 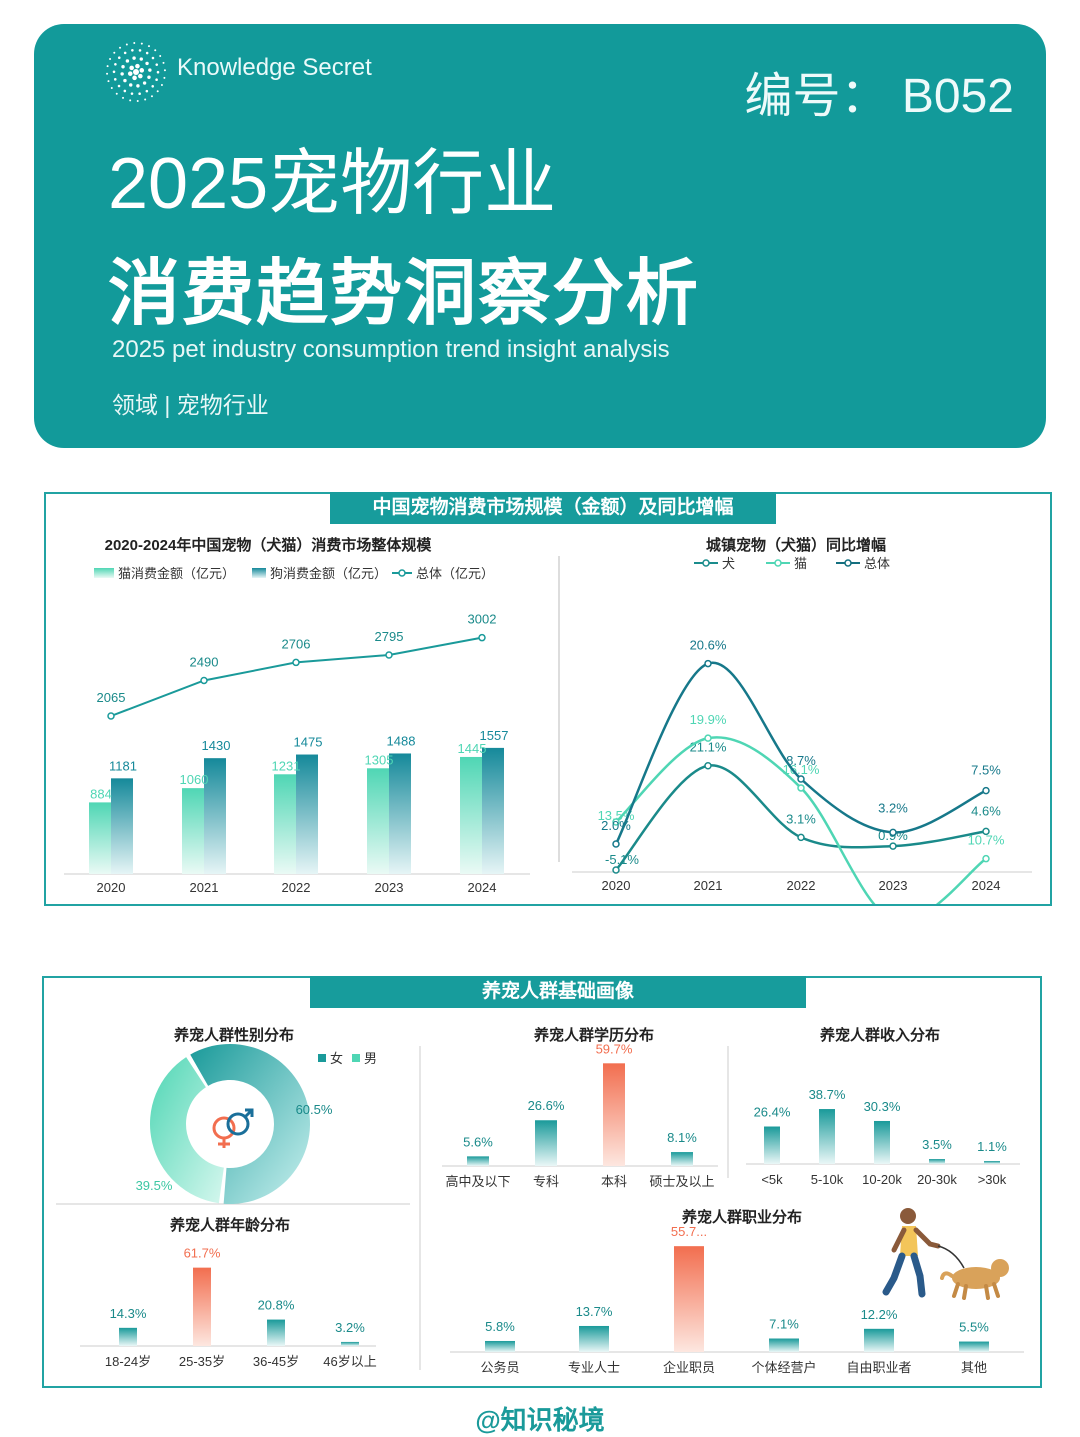 I want to click on growth-value-label: 2.0%, so click(x=616, y=825).